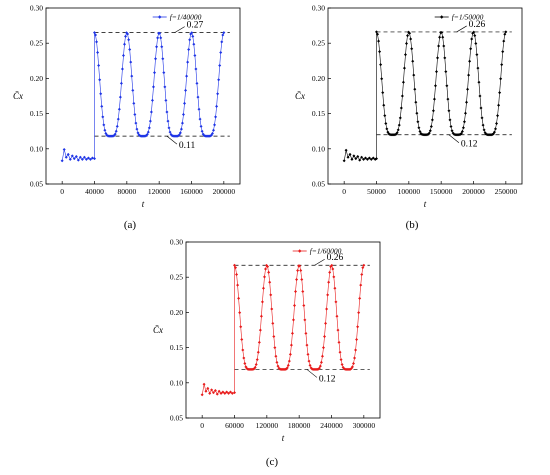 The width and height of the screenshot is (550, 475). What do you see at coordinates (454, 138) in the screenshot?
I see `annotation-leader` at bounding box center [454, 138].